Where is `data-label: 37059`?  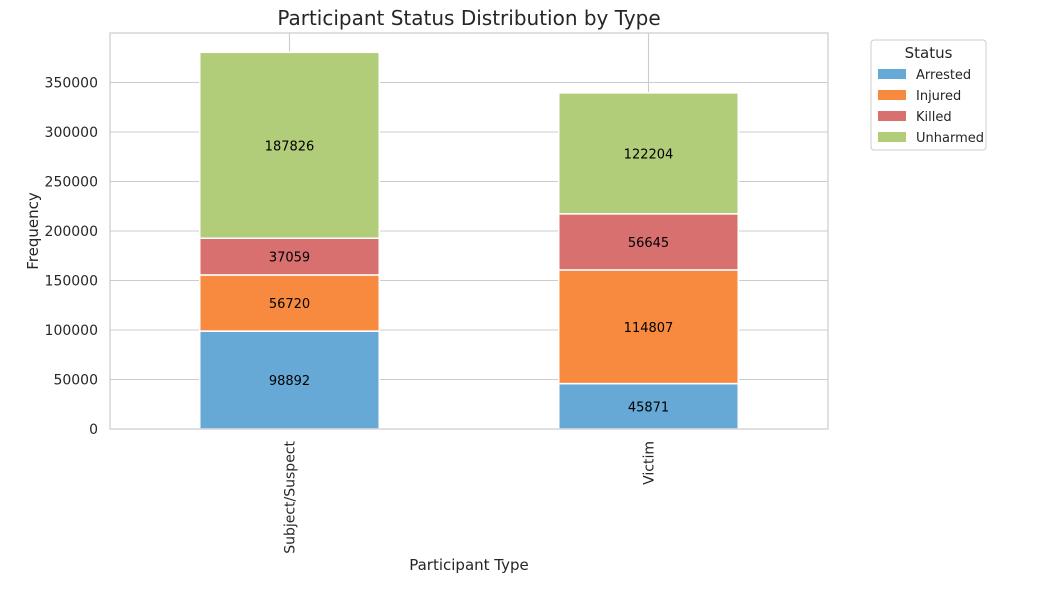 data-label: 37059 is located at coordinates (289, 258).